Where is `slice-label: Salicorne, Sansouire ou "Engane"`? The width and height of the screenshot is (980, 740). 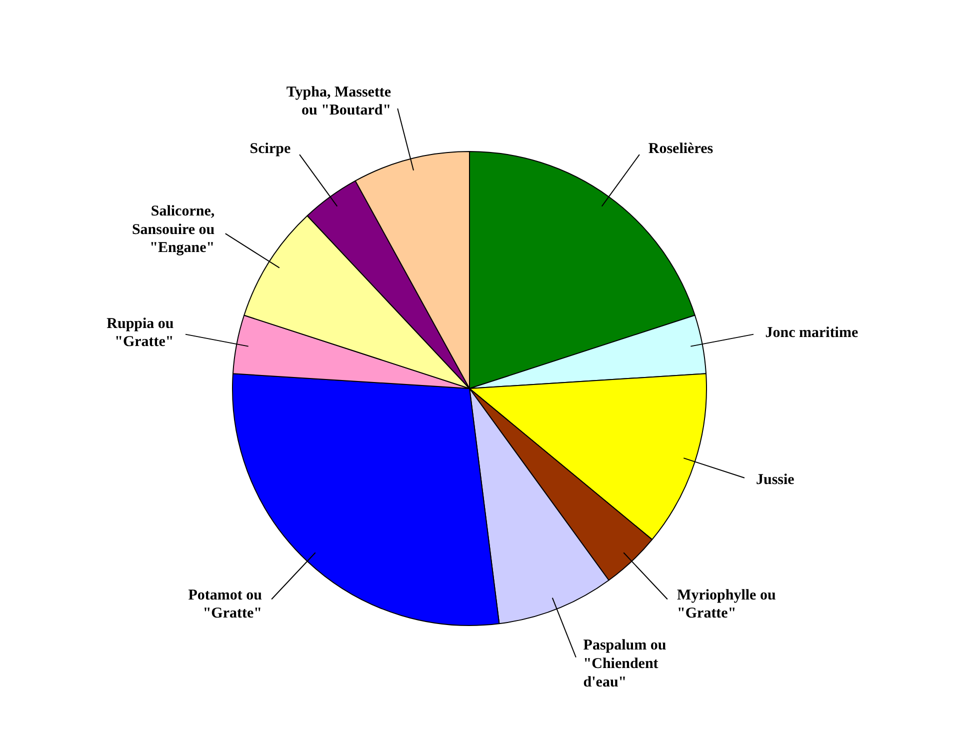 slice-label: Salicorne, Sansouire ou "Engane" is located at coordinates (173, 229).